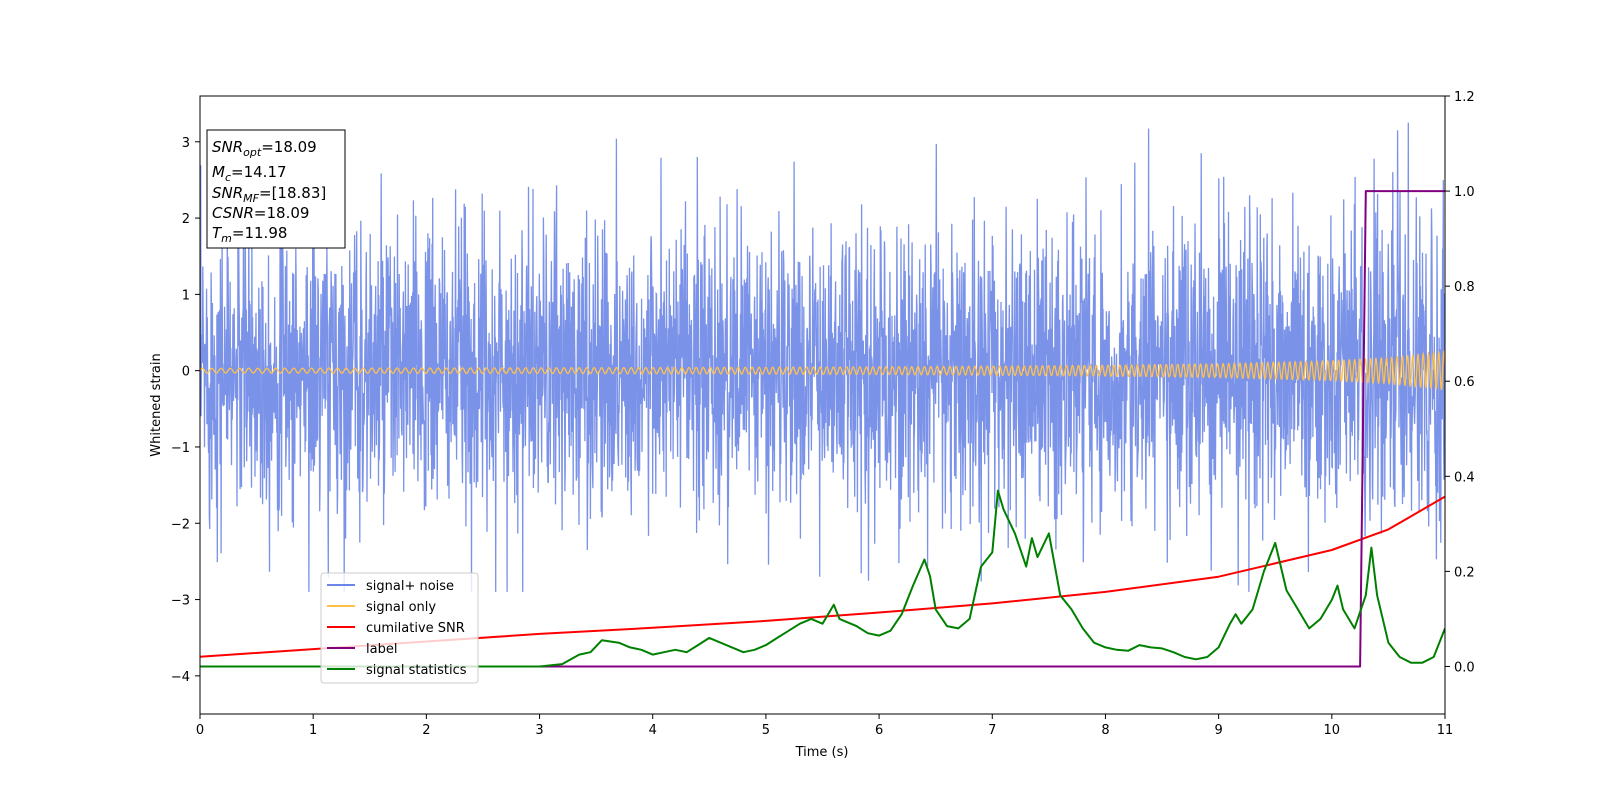 Image resolution: width=1600 pixels, height=800 pixels. What do you see at coordinates (156, 404) in the screenshot?
I see `y-axis-label: Whitened strain` at bounding box center [156, 404].